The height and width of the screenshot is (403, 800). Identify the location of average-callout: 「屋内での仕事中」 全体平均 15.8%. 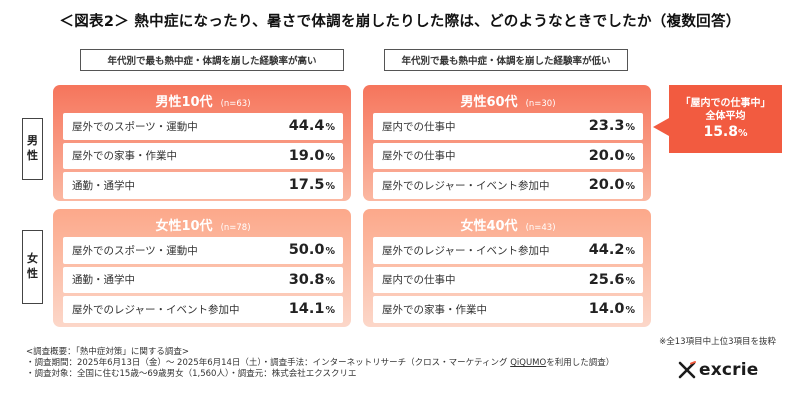
(725, 119).